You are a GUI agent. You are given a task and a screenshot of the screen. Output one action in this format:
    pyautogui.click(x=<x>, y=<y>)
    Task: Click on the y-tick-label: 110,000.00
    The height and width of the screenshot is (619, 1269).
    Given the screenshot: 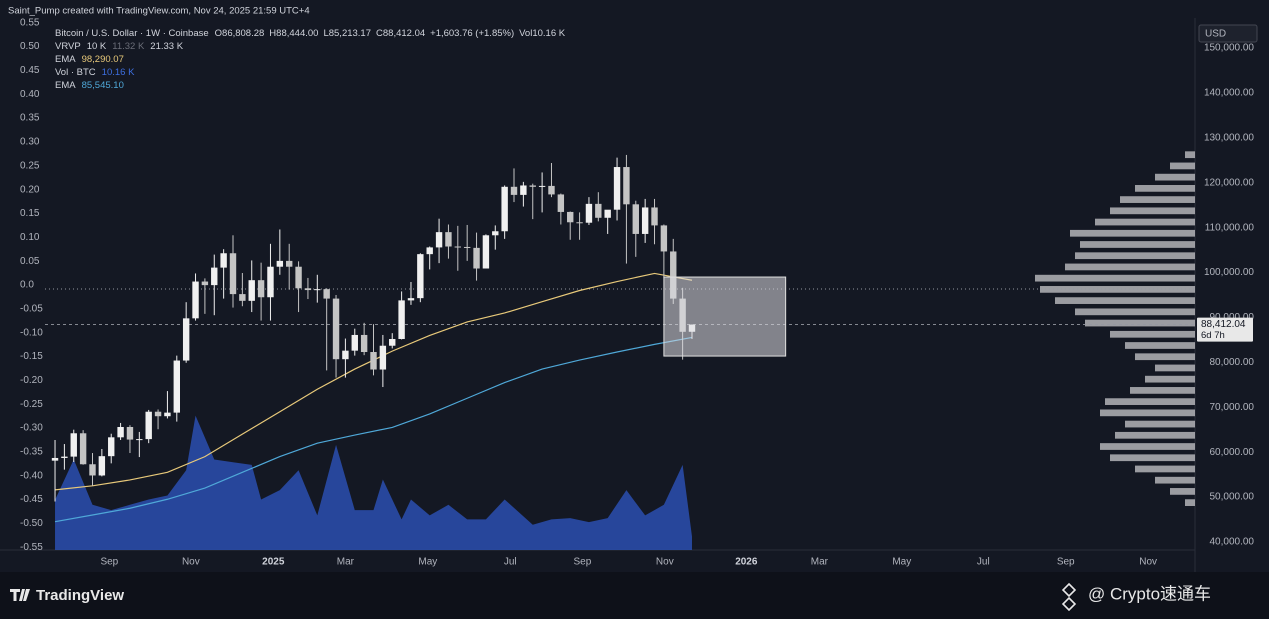 What is the action you would take?
    pyautogui.click(x=1230, y=227)
    